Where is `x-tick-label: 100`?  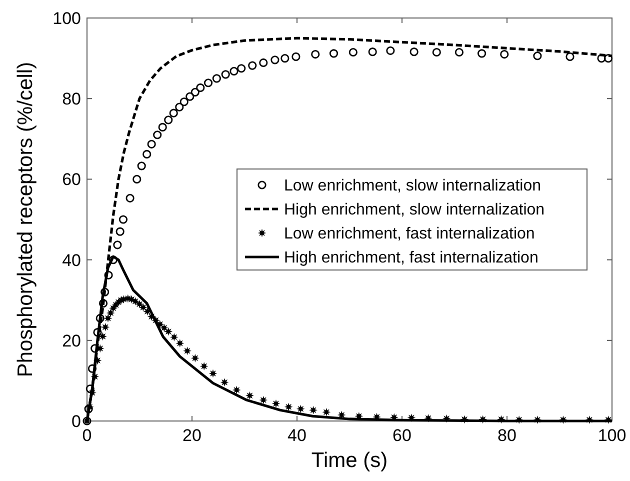 x-tick-label: 100 is located at coordinates (612, 435).